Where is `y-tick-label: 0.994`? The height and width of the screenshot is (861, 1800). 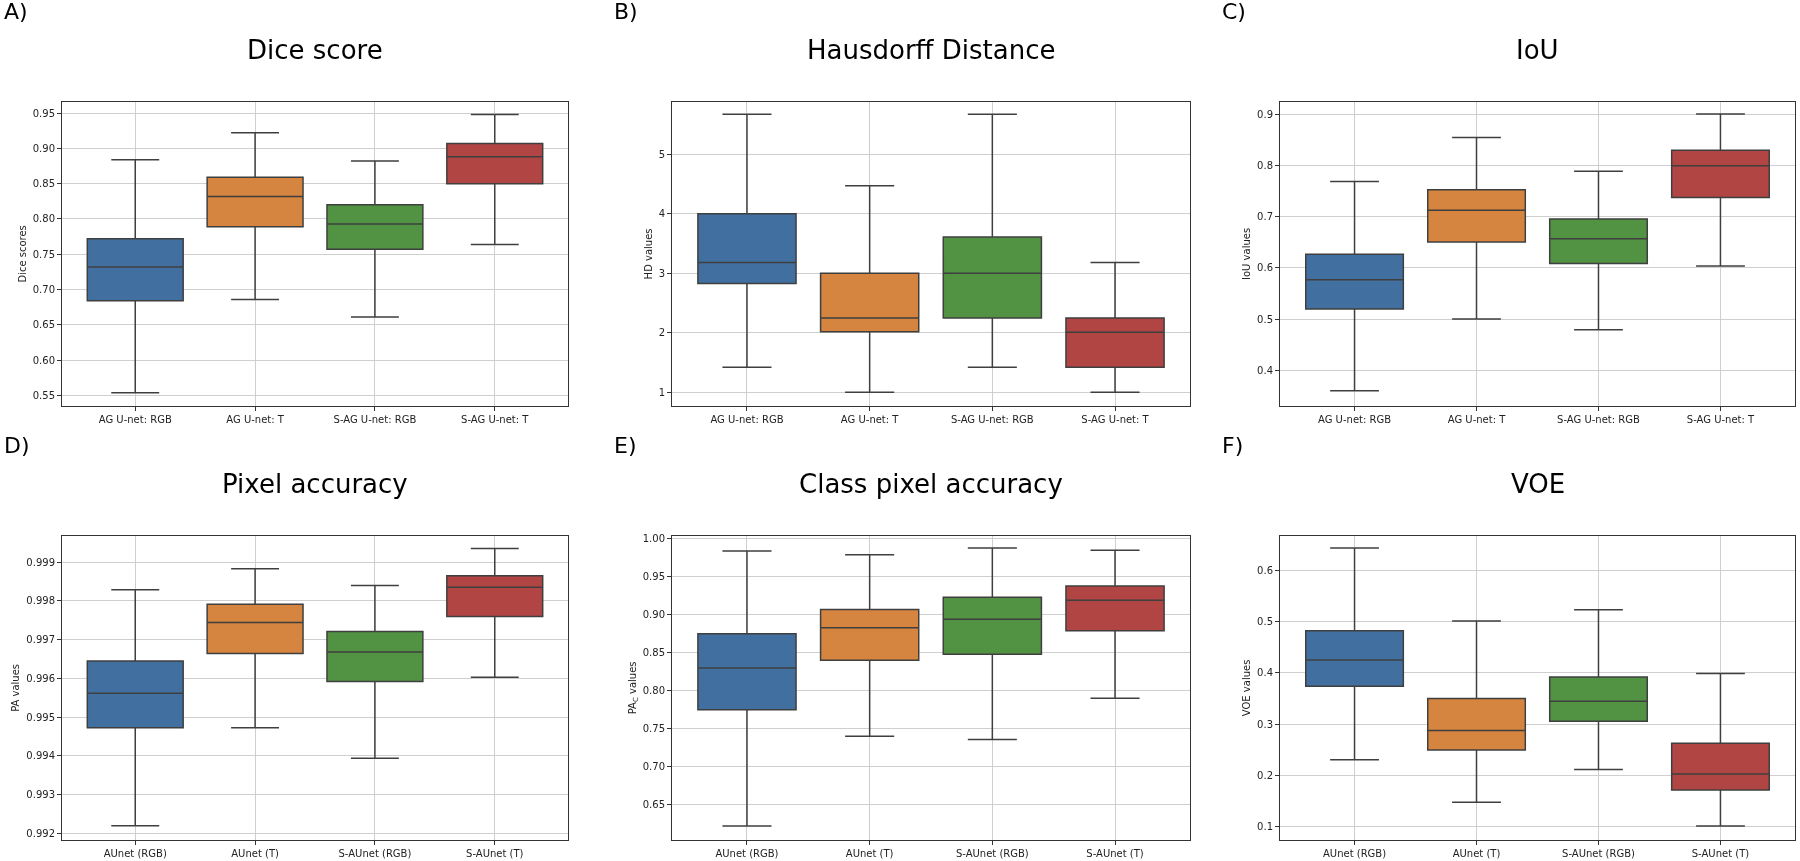
y-tick-label: 0.994 is located at coordinates (40, 756).